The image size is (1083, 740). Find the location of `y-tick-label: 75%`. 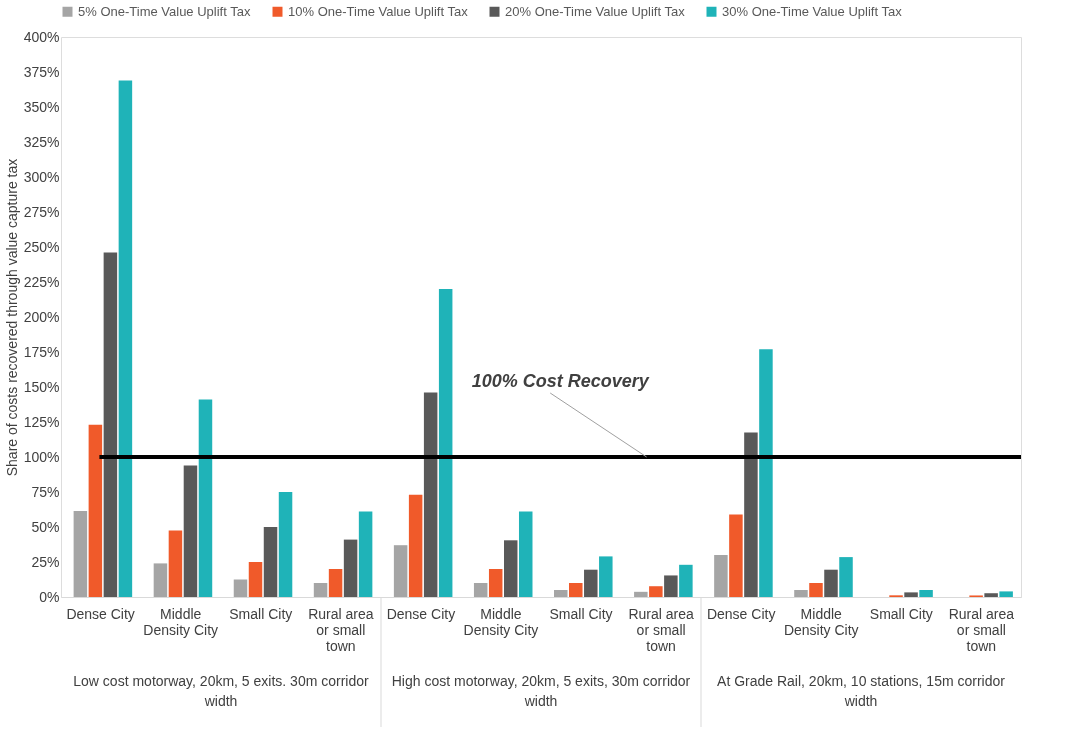

y-tick-label: 75% is located at coordinates (45, 491).